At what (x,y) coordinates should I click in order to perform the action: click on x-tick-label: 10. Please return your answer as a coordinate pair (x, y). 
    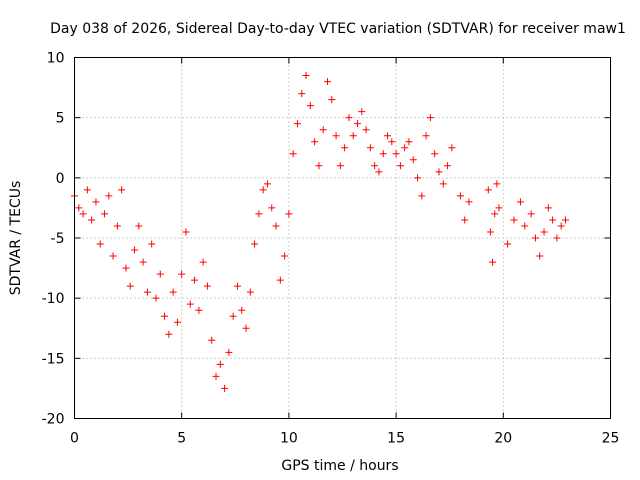
    Looking at the image, I should click on (289, 439).